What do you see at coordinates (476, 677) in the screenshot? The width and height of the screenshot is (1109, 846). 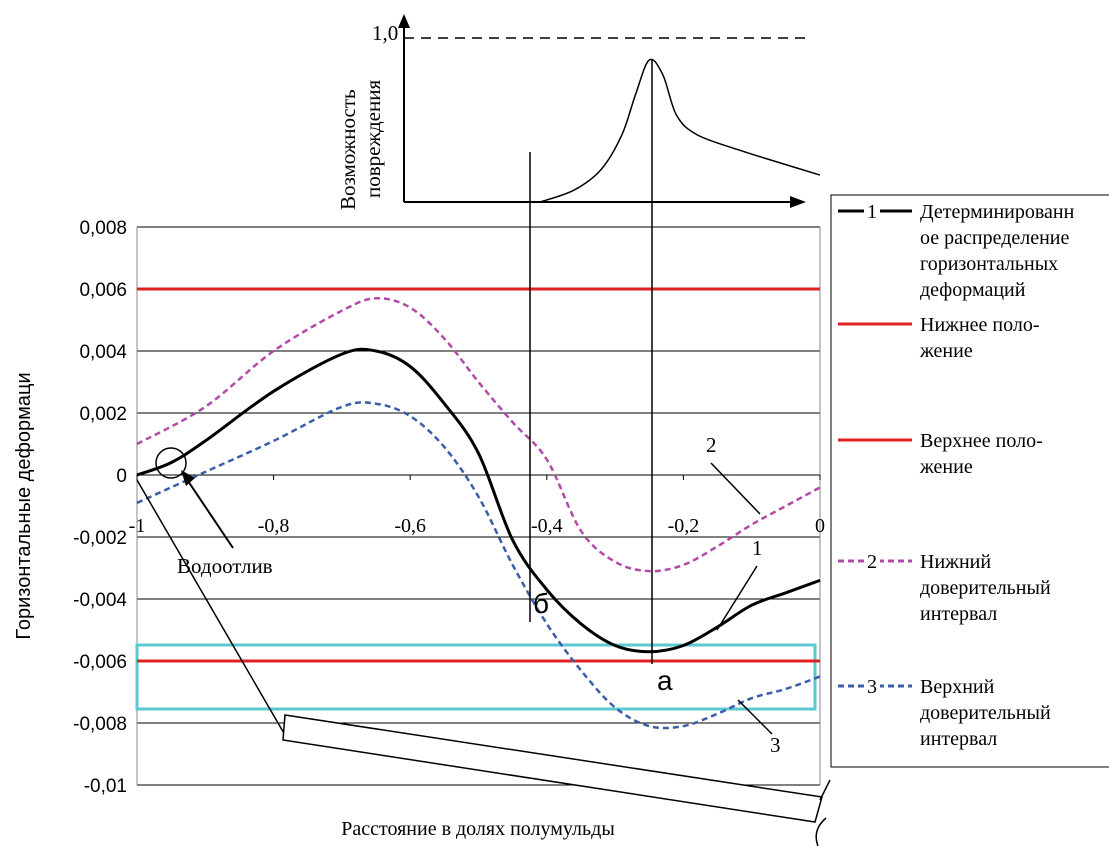 I see `highlight-box` at bounding box center [476, 677].